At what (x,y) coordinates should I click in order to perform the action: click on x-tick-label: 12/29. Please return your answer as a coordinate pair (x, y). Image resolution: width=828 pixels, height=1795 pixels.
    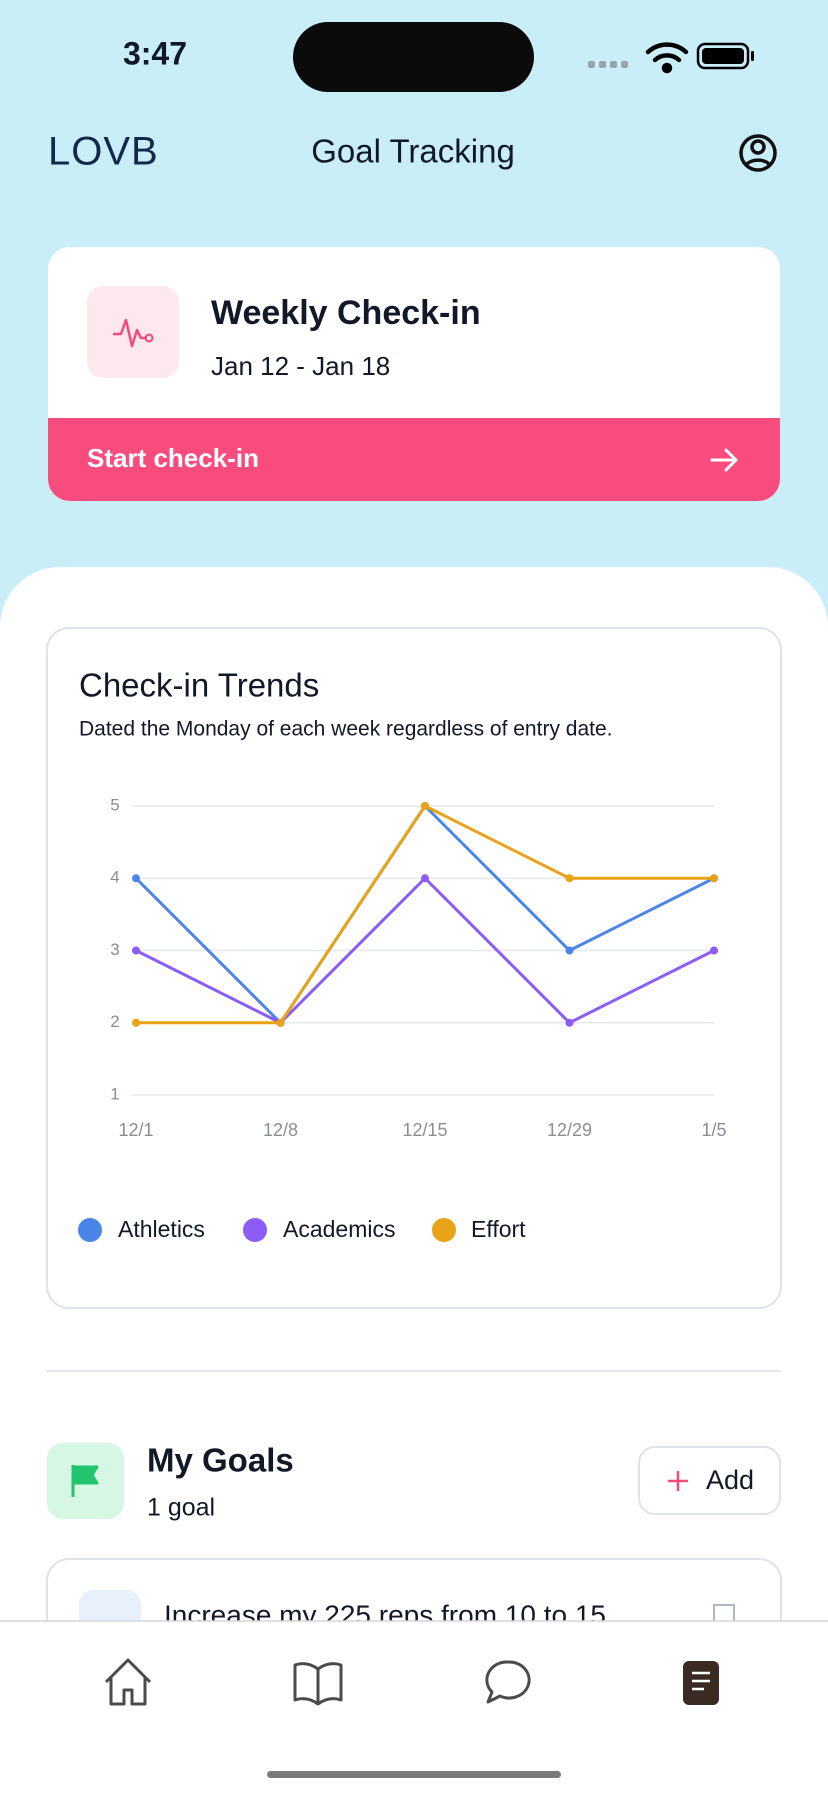
    Looking at the image, I should click on (569, 1130).